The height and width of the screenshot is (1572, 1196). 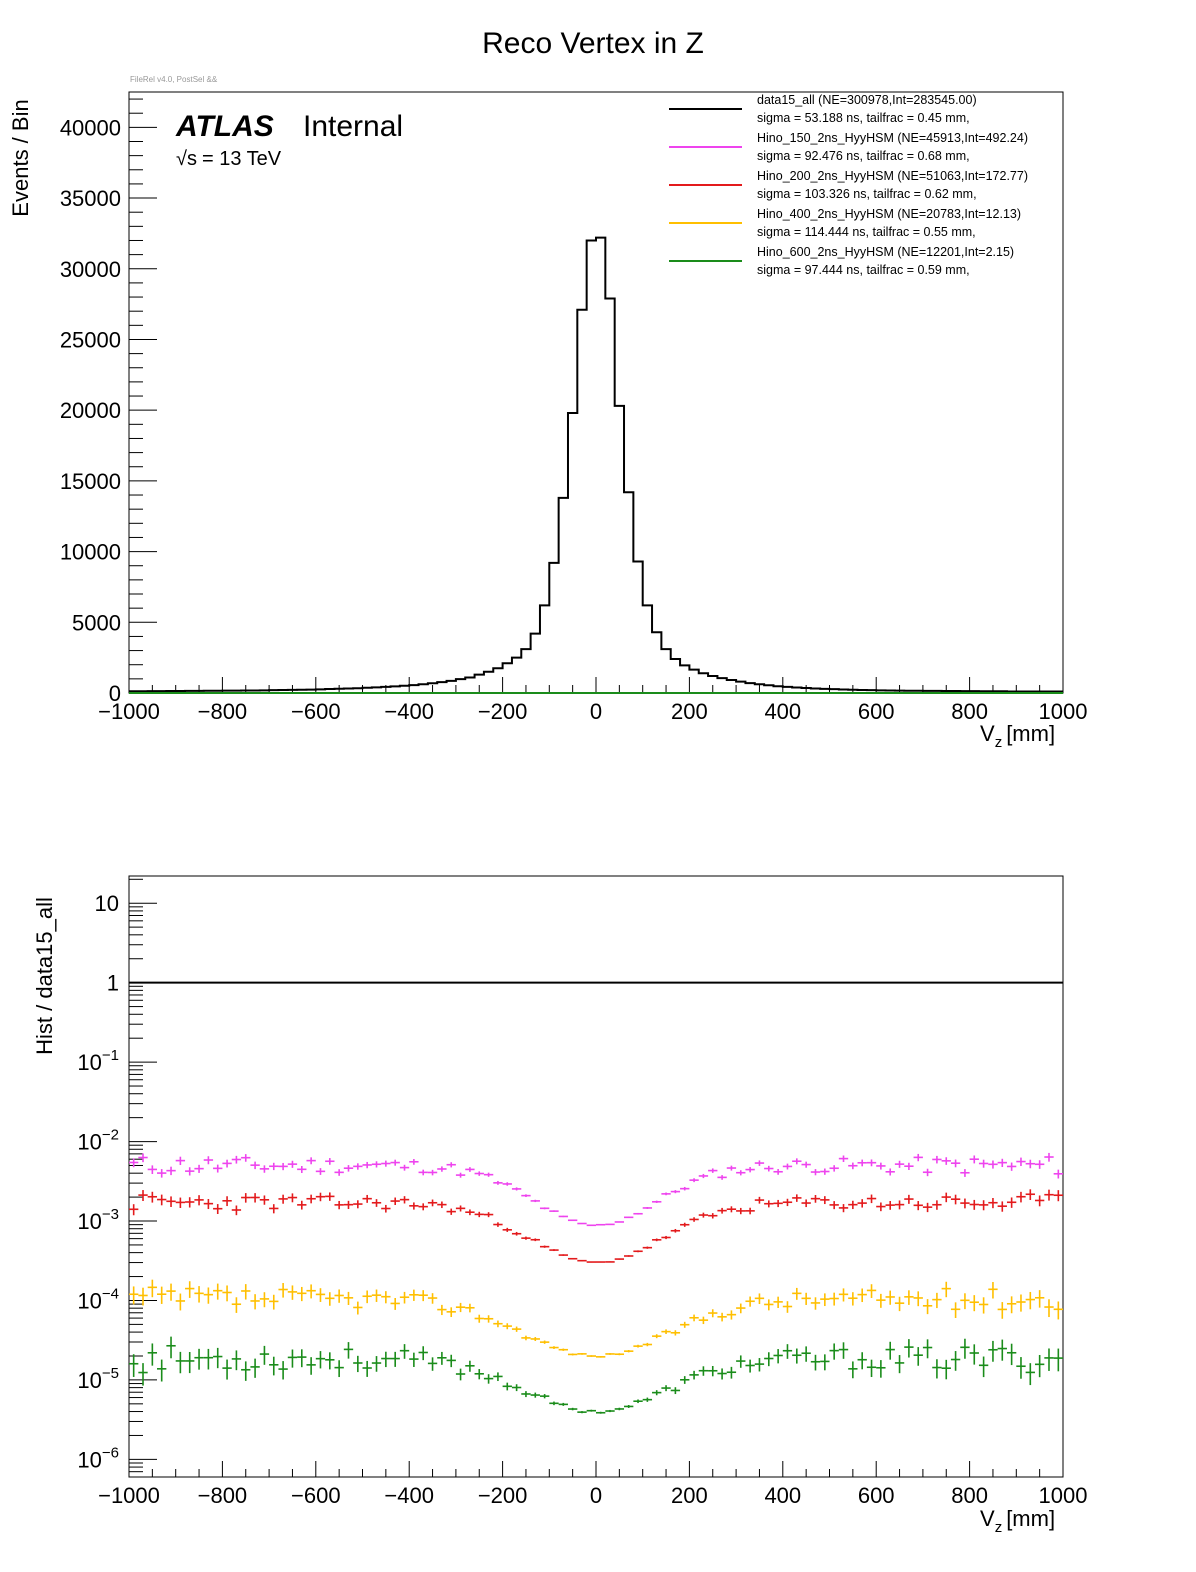 What do you see at coordinates (229, 159) in the screenshot?
I see `atlas-energy: √s = 13 TeV` at bounding box center [229, 159].